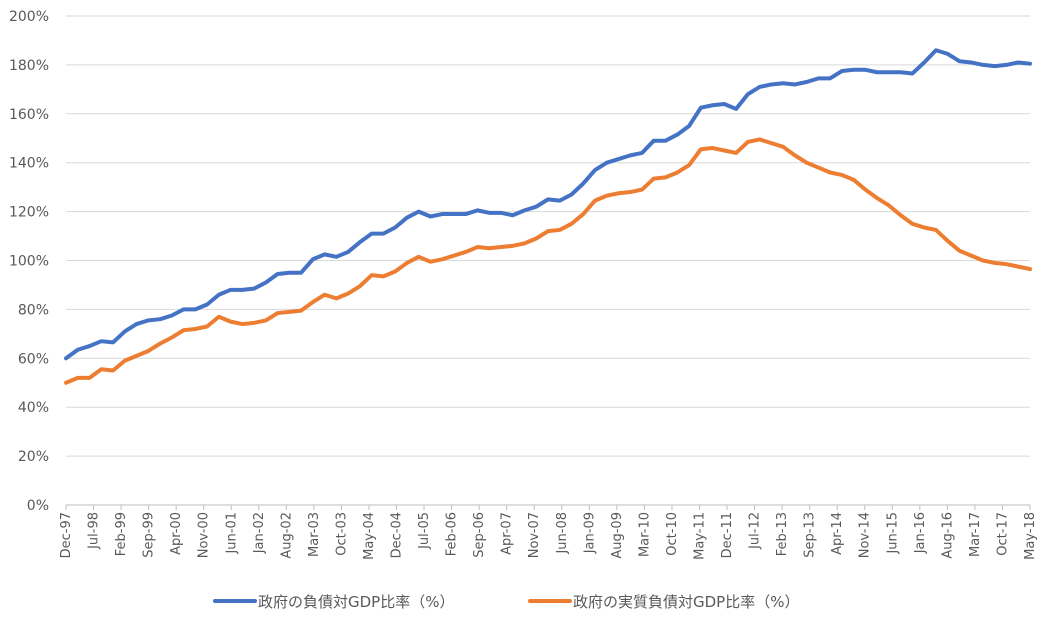  Describe the element at coordinates (644, 534) in the screenshot. I see `x-tick-label: Mar-10` at that location.